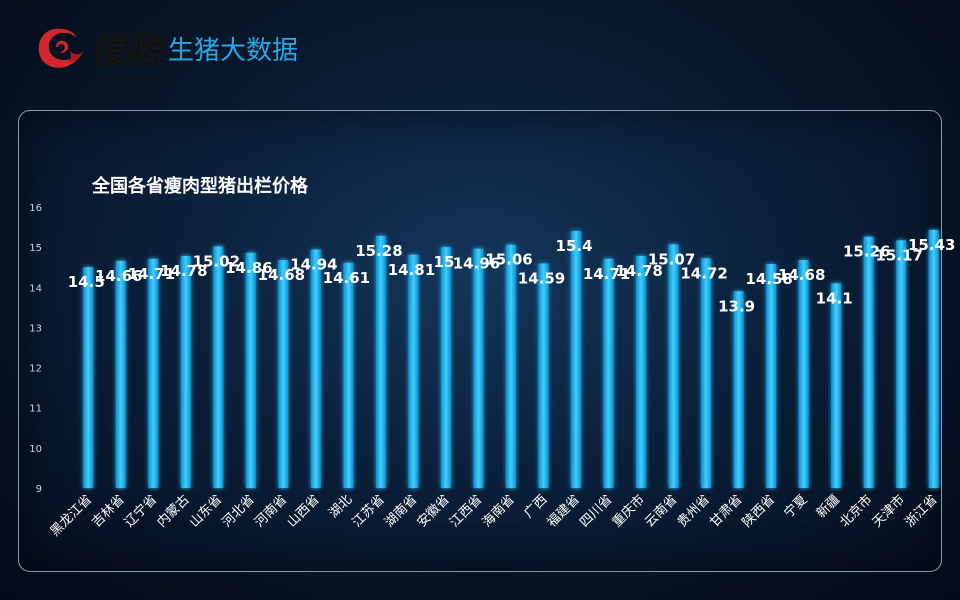  Describe the element at coordinates (86, 282) in the screenshot. I see `bar-value-label: 14.5` at that location.